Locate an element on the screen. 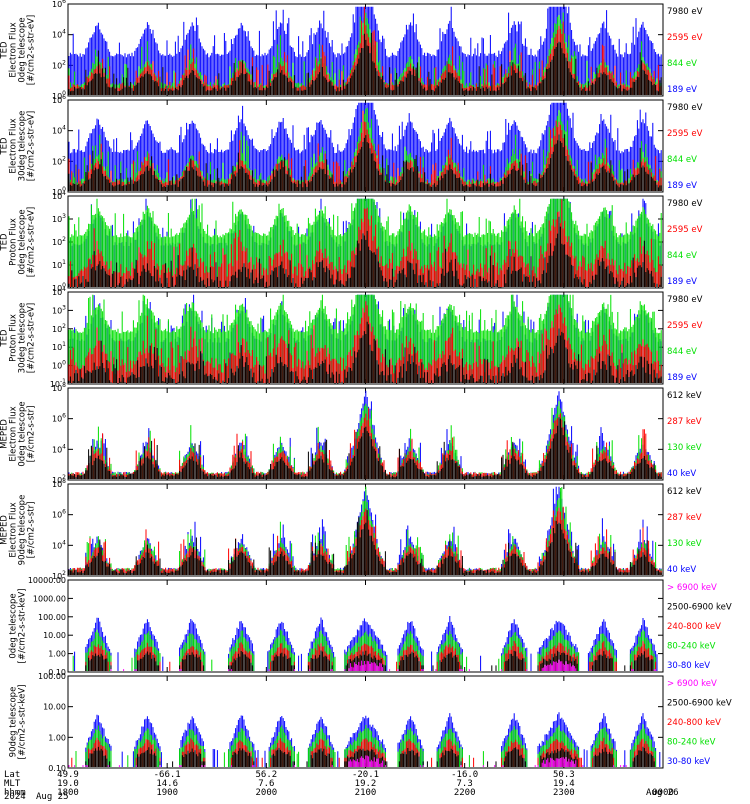  legend-entry: 80-240 keV is located at coordinates (691, 743).